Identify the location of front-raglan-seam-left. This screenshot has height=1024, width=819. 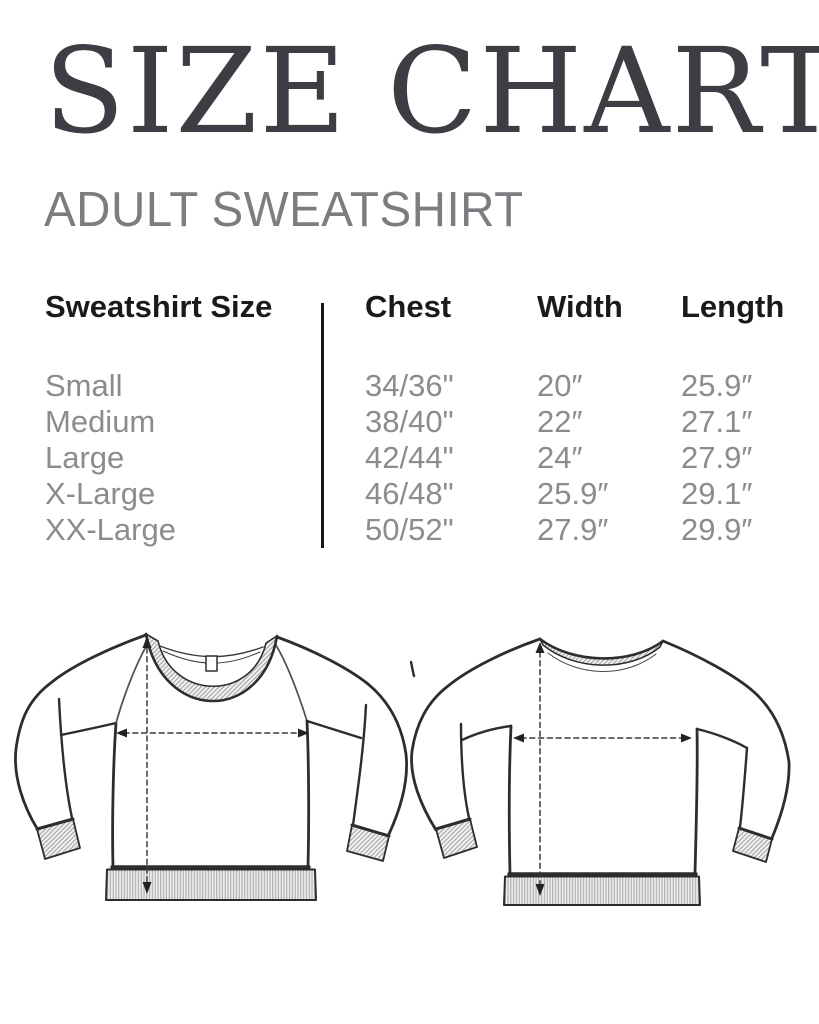
(133, 680).